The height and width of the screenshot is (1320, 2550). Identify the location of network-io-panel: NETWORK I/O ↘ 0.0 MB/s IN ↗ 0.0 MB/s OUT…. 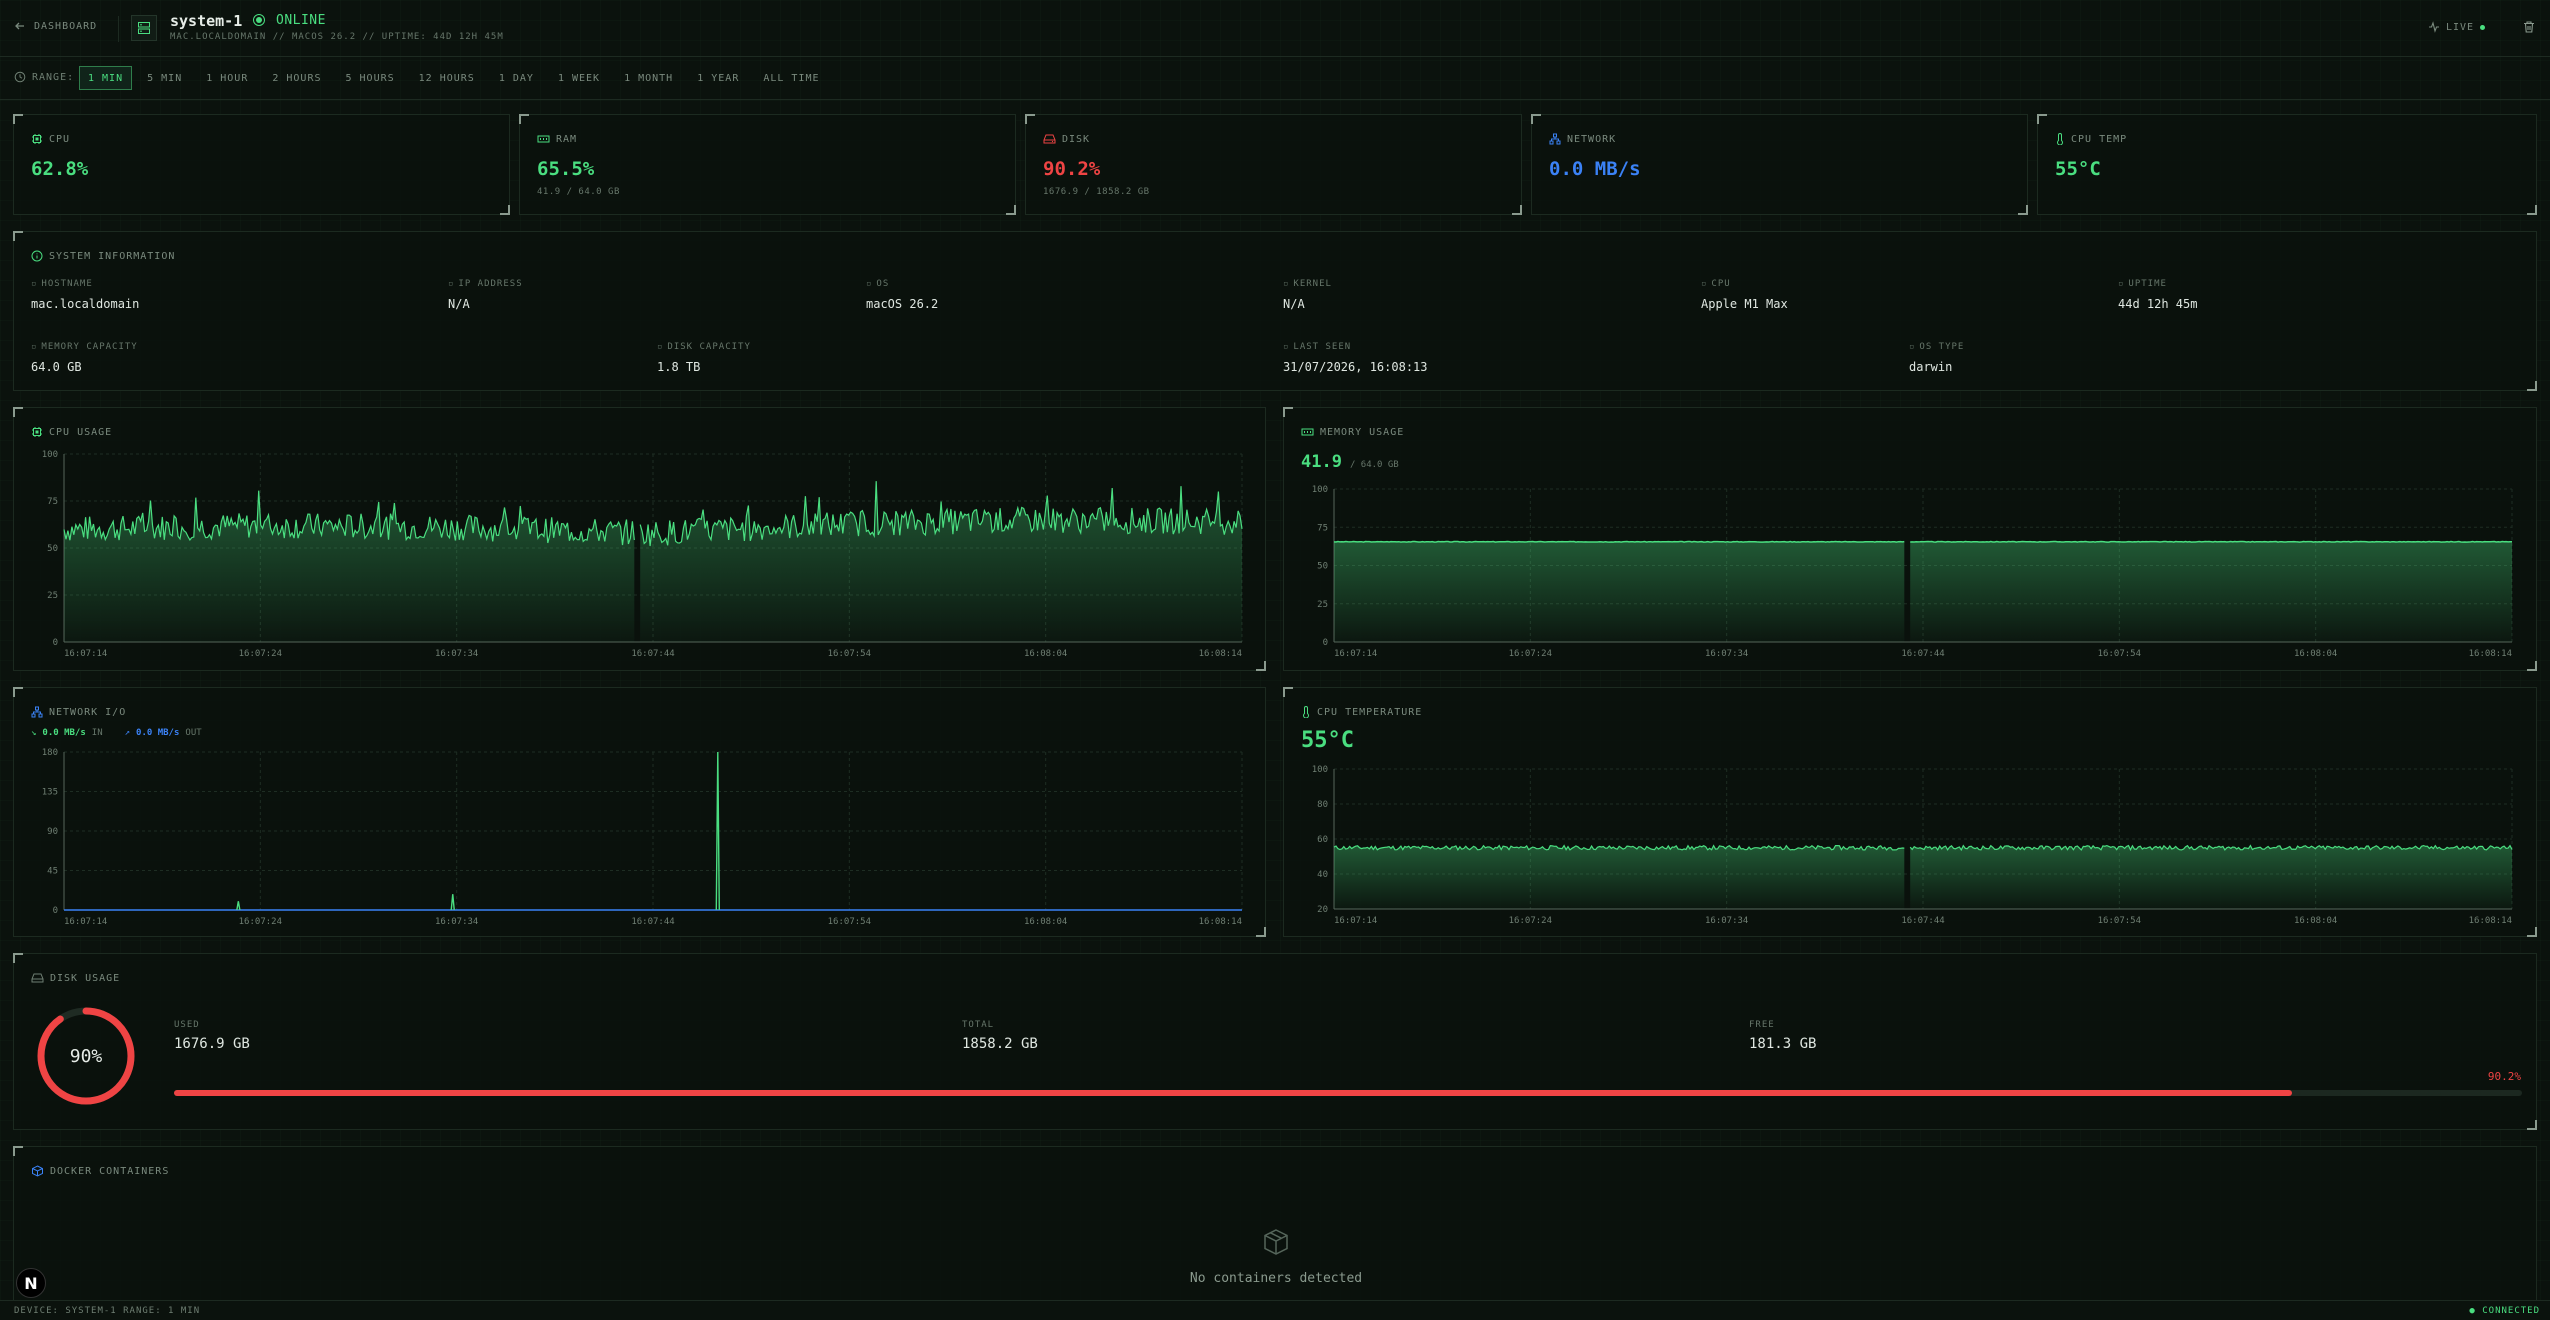
(639, 812).